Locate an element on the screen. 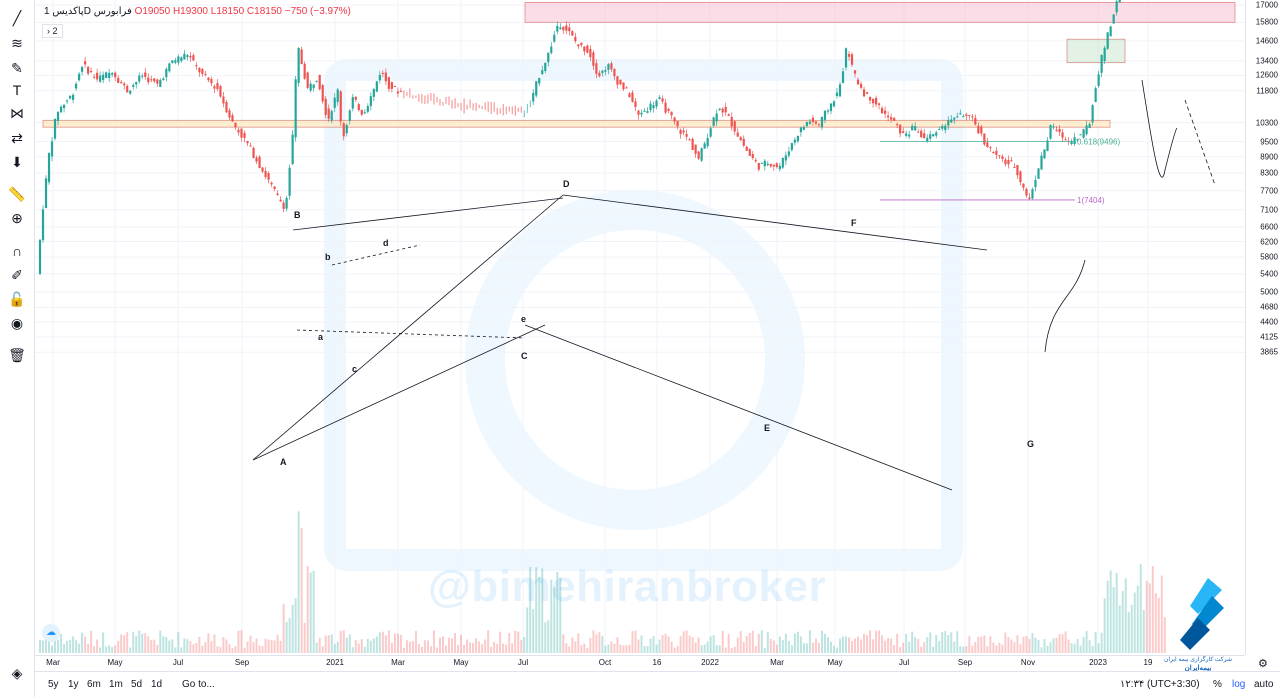 This screenshot has width=1280, height=698. range-6m-button: 6m is located at coordinates (94, 684).